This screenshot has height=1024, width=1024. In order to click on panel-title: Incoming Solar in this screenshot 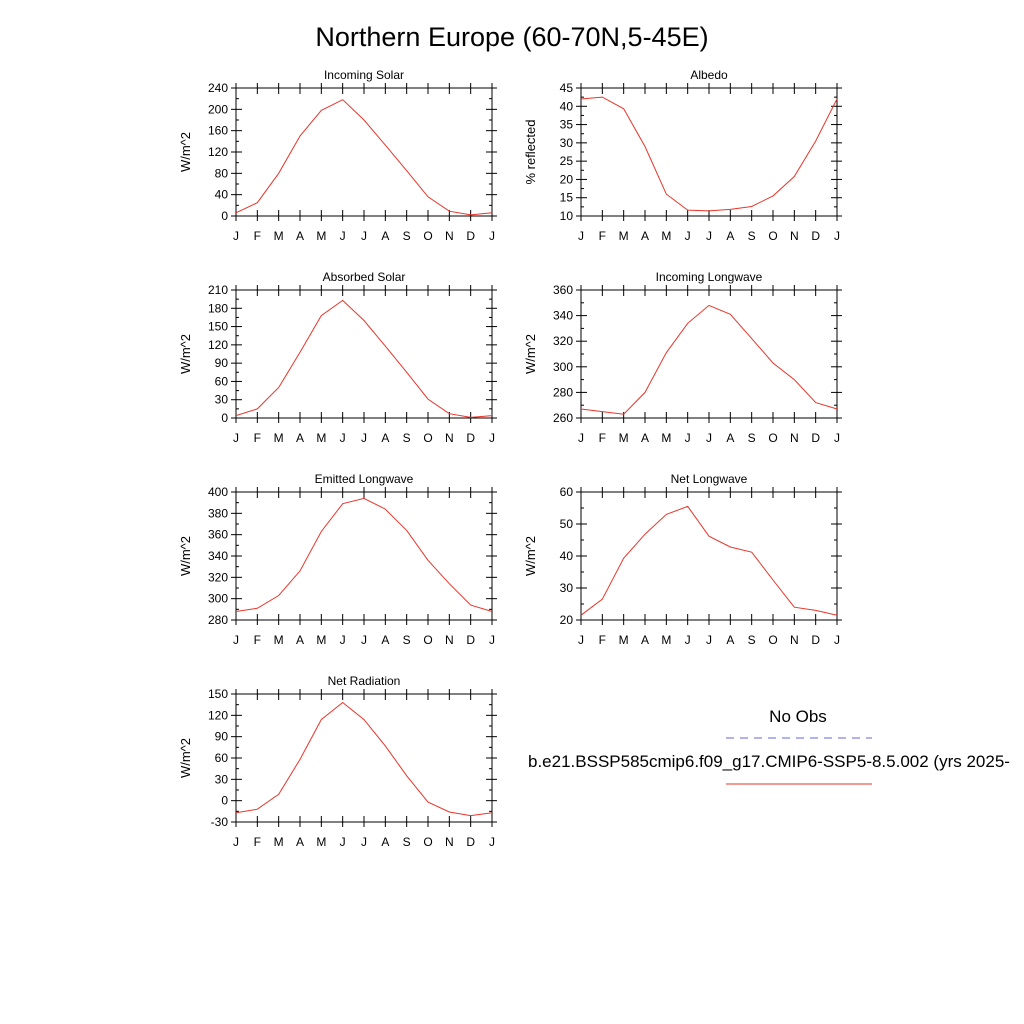, I will do `click(364, 75)`.